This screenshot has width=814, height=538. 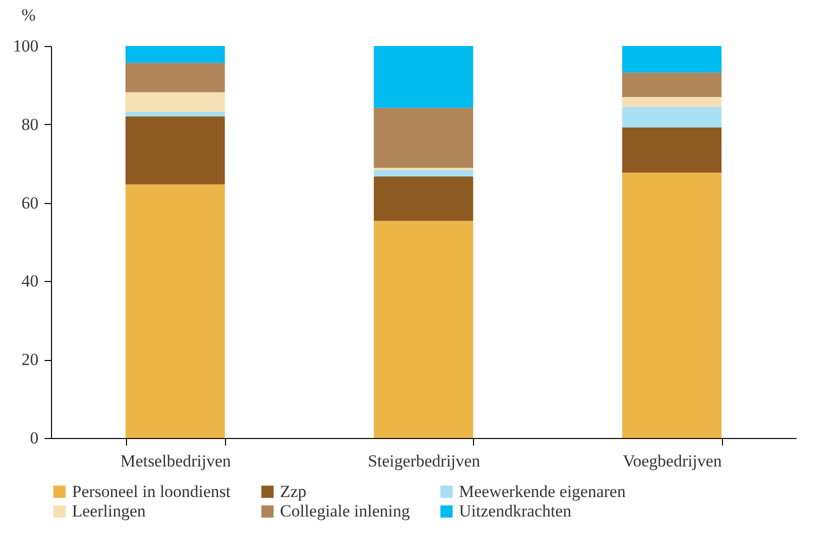 I want to click on legend-label: Personeel in loondienst, so click(x=151, y=491).